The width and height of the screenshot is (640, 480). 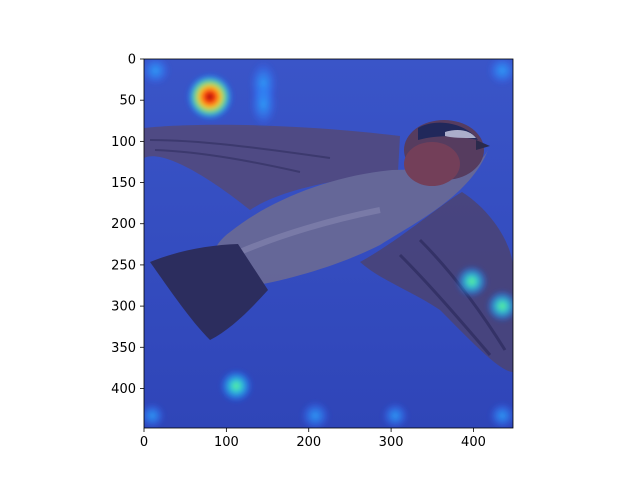 I want to click on x-tick-label: 400, so click(x=473, y=442).